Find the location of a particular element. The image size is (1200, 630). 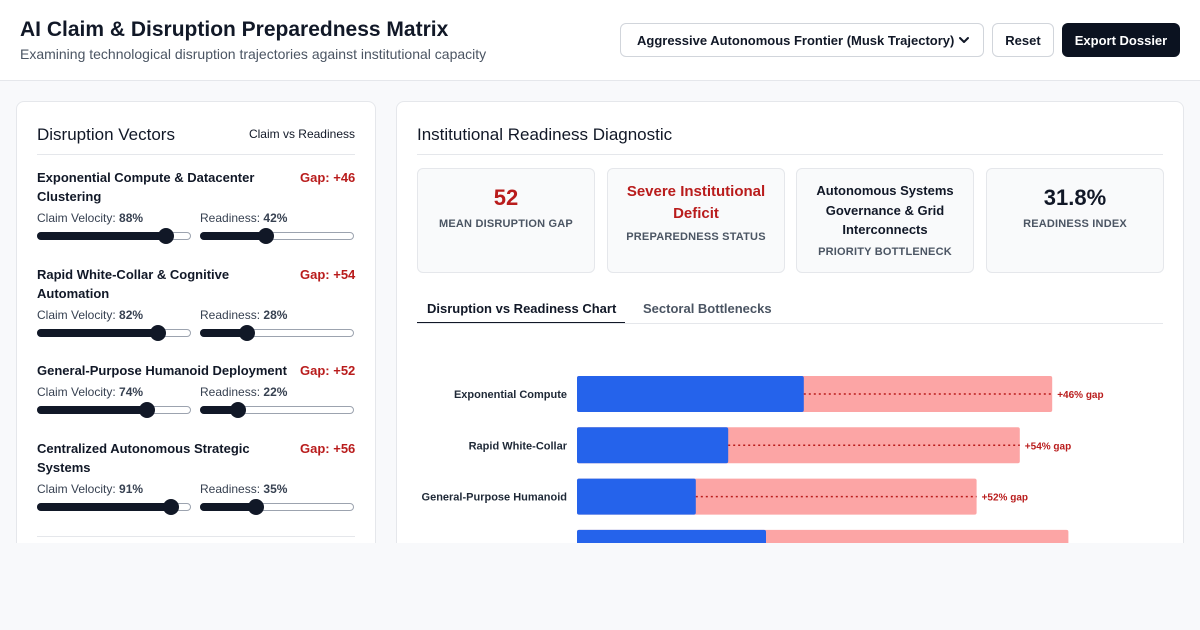

kpi-value: 52 is located at coordinates (506, 197).